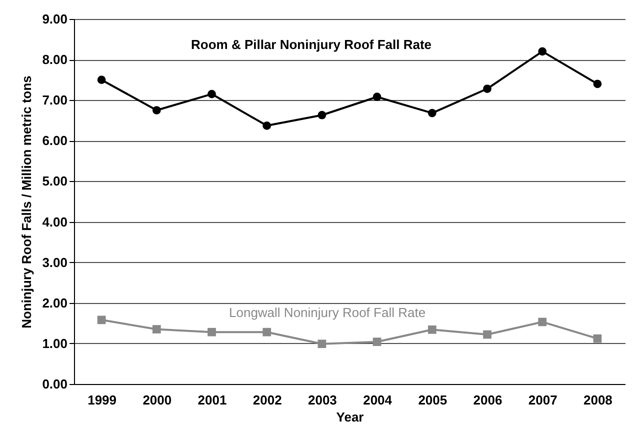 This screenshot has height=437, width=636. Describe the element at coordinates (543, 400) in the screenshot. I see `x-tick-label: 2007` at that location.